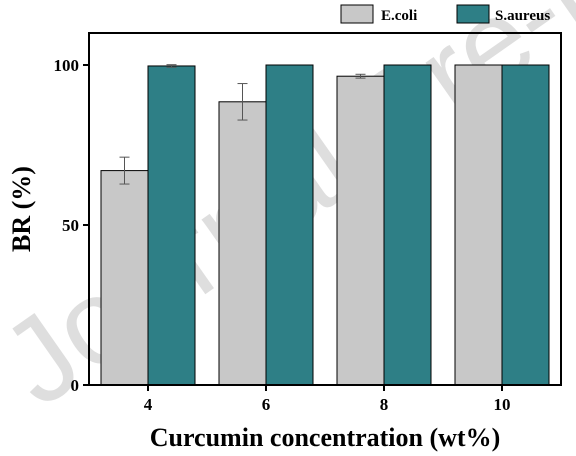 This screenshot has width=576, height=456. I want to click on x-tick-label: 4, so click(148, 404).